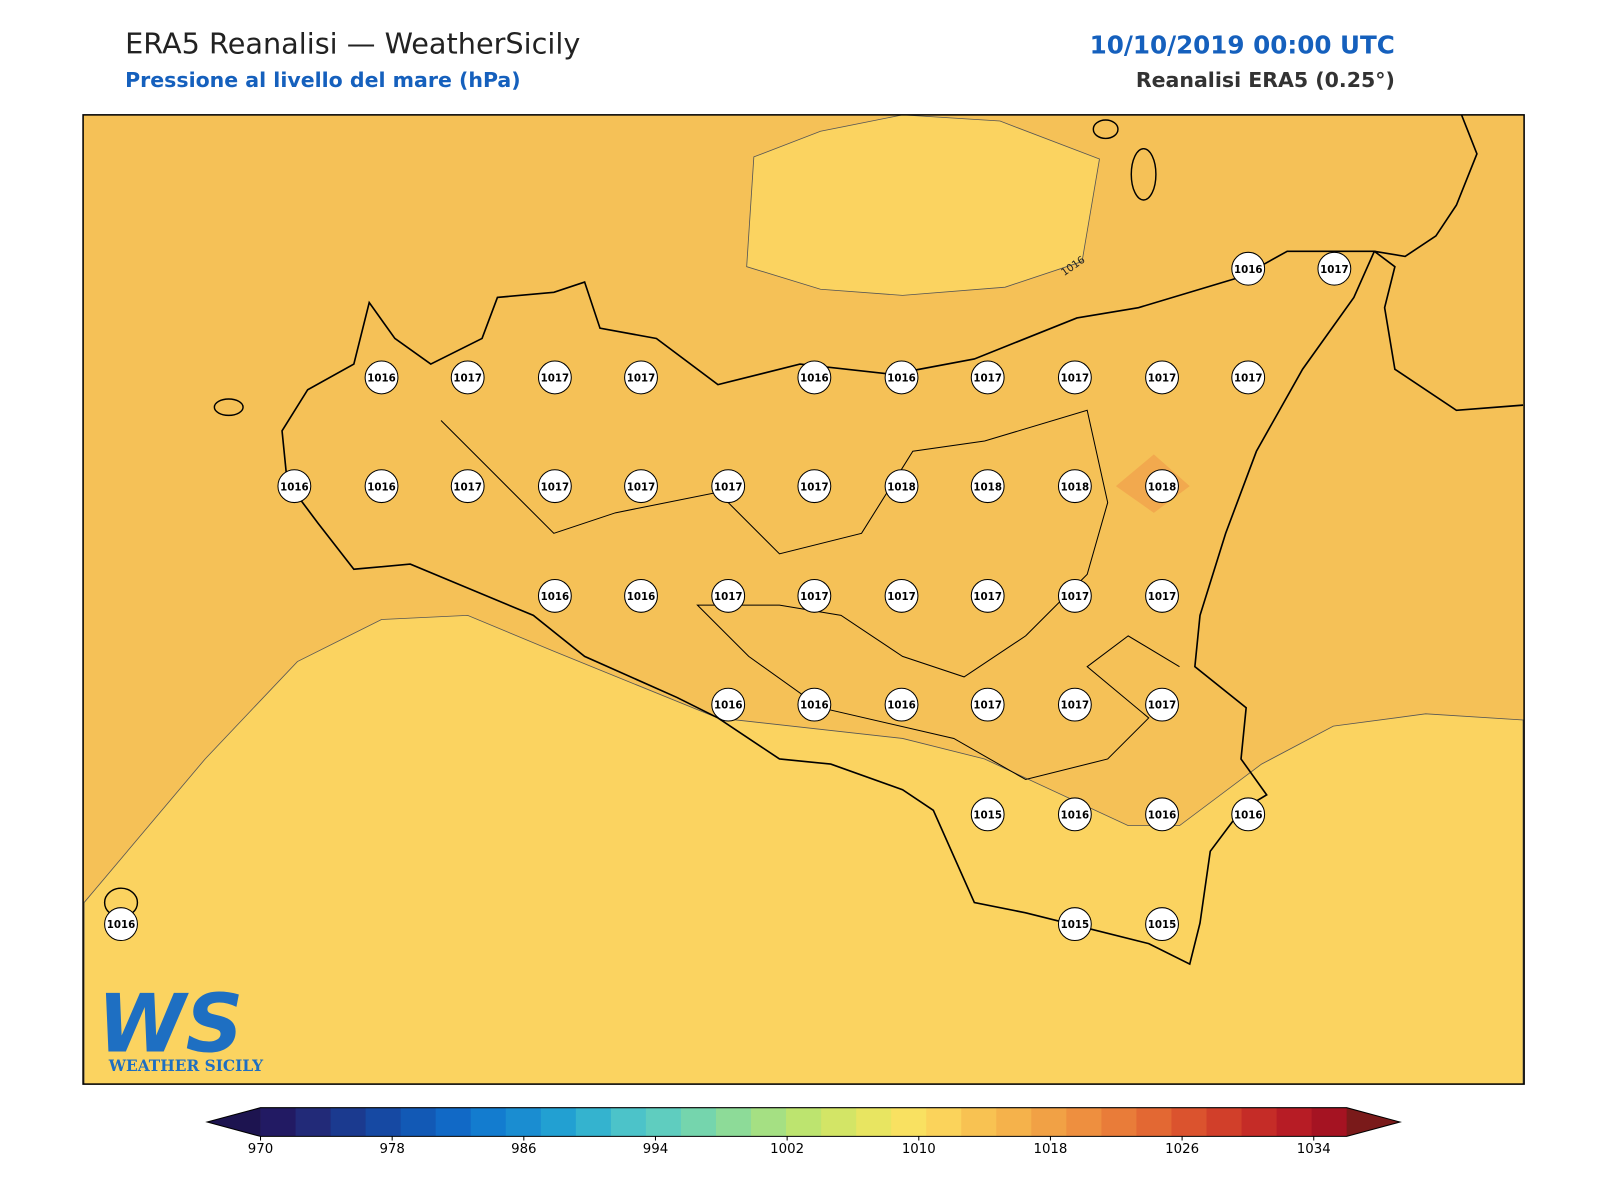  I want to click on title: ERA5 Reanalisi — WeatherSicily, so click(352, 43).